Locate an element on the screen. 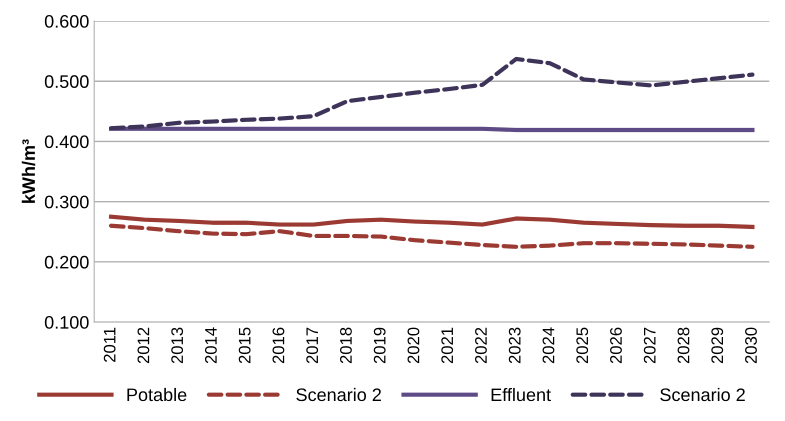 This screenshot has width=785, height=421. y-tick-label: 0.400 is located at coordinates (66, 141).